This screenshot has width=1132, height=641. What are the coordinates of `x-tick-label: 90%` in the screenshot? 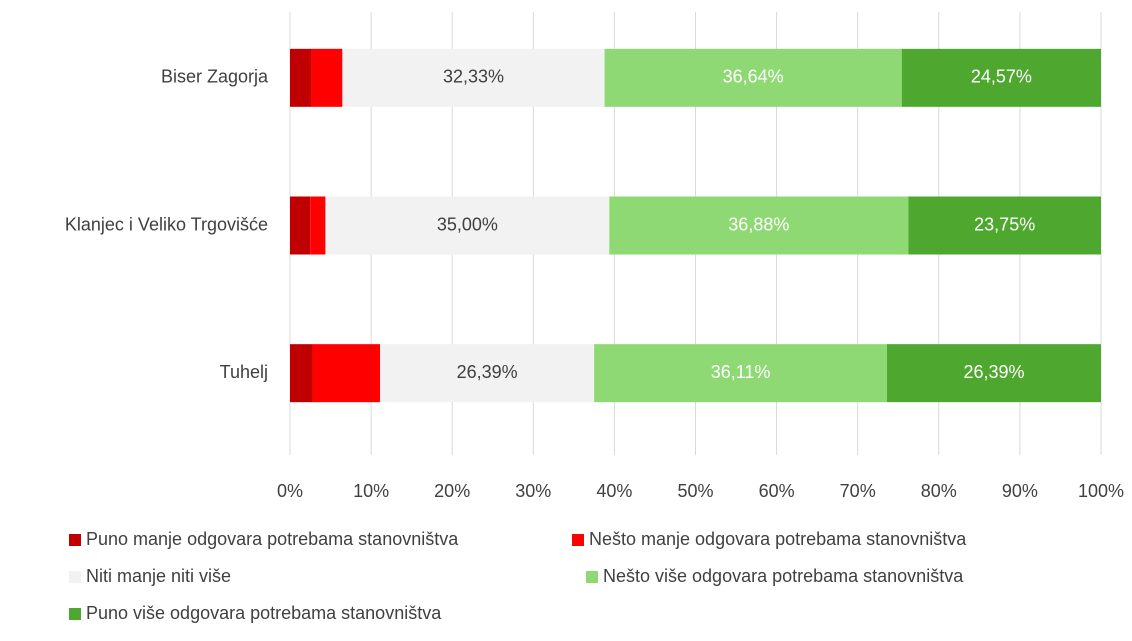 It's located at (1020, 491).